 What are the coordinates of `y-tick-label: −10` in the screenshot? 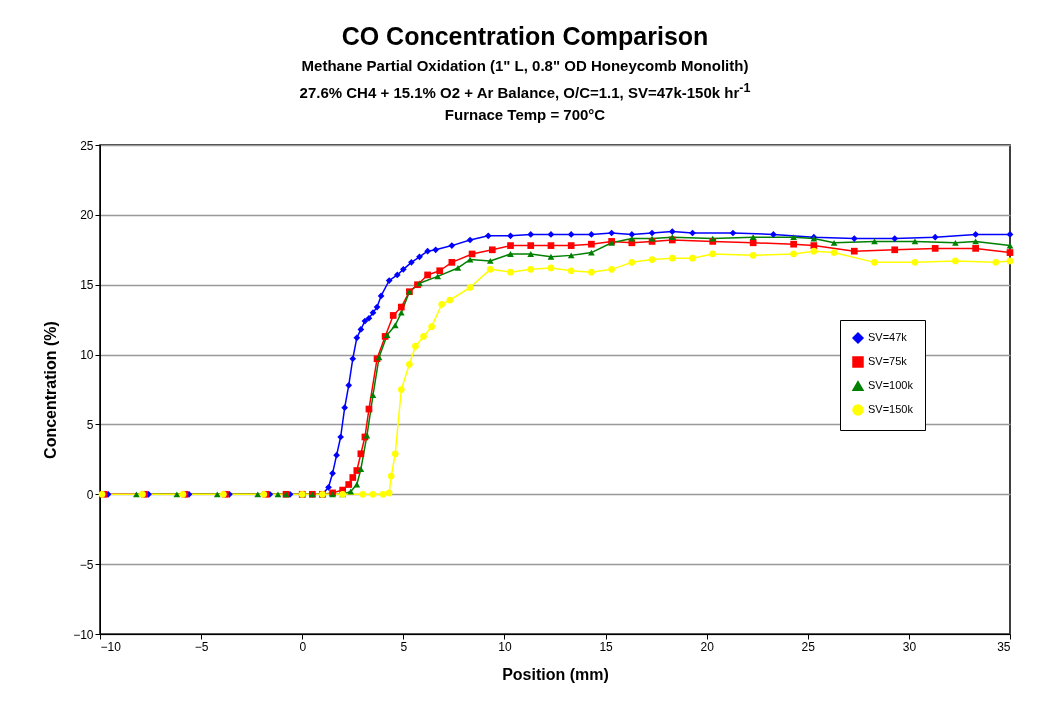 It's located at (83, 634).